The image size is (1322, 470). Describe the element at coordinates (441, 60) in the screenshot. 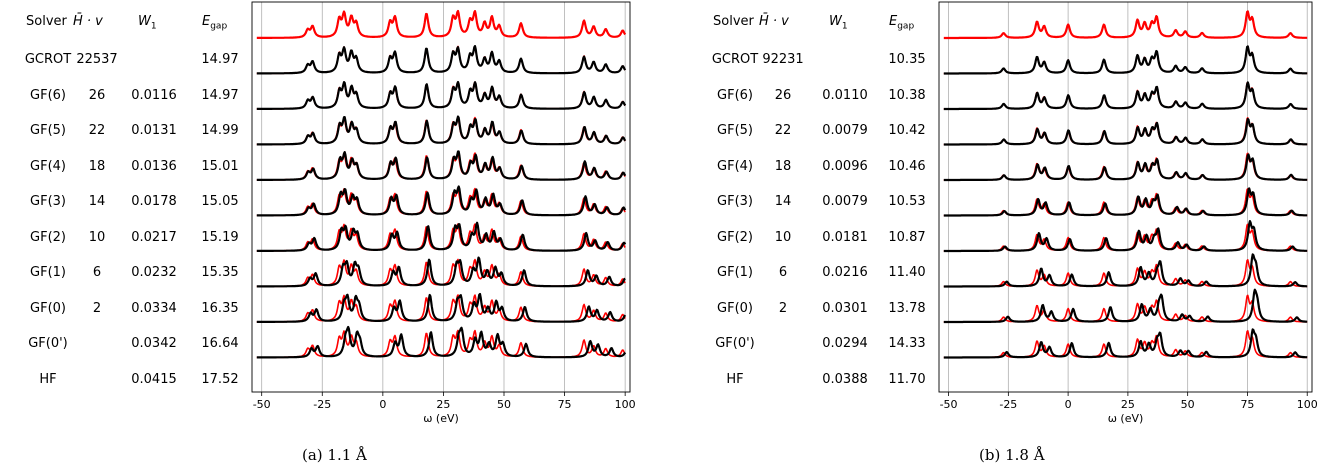

I see `approx-spectrum-GF(6)` at that location.